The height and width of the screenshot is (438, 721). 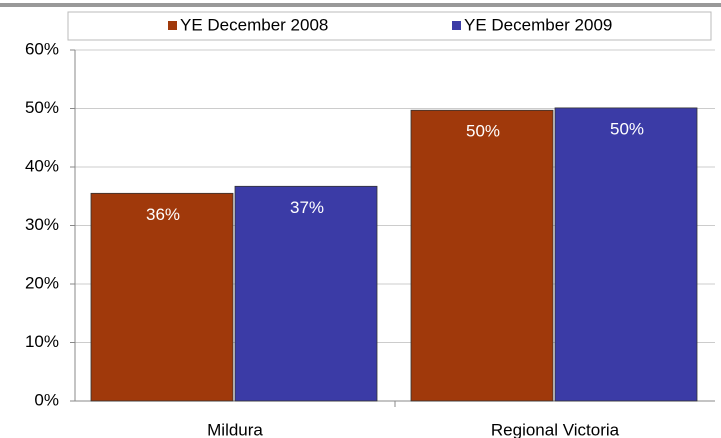 I want to click on legend-label: YE December 2008, so click(x=254, y=24).